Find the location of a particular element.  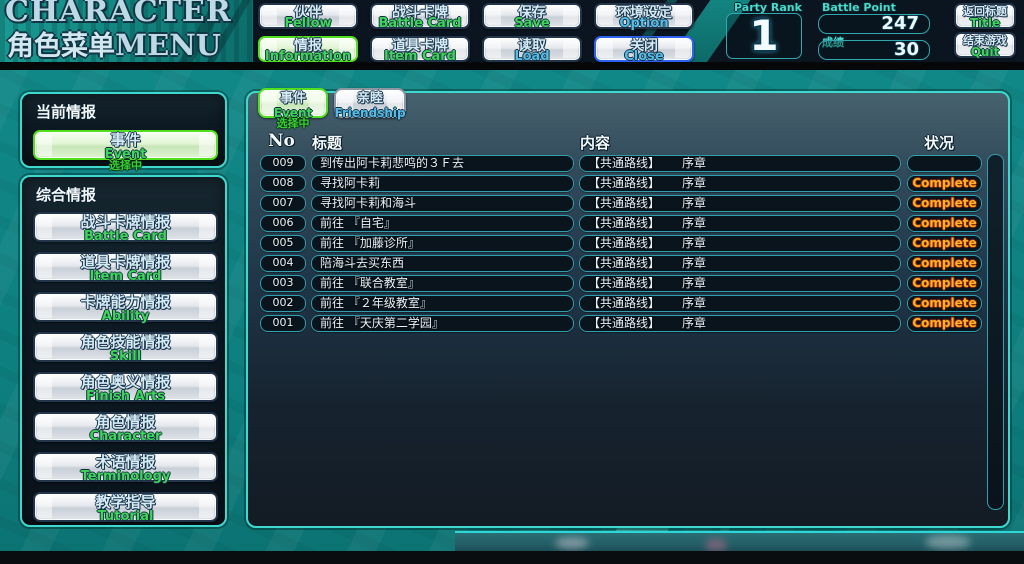

sidebar-item-tutorial-label-cn: 教学指导 is located at coordinates (125, 502).